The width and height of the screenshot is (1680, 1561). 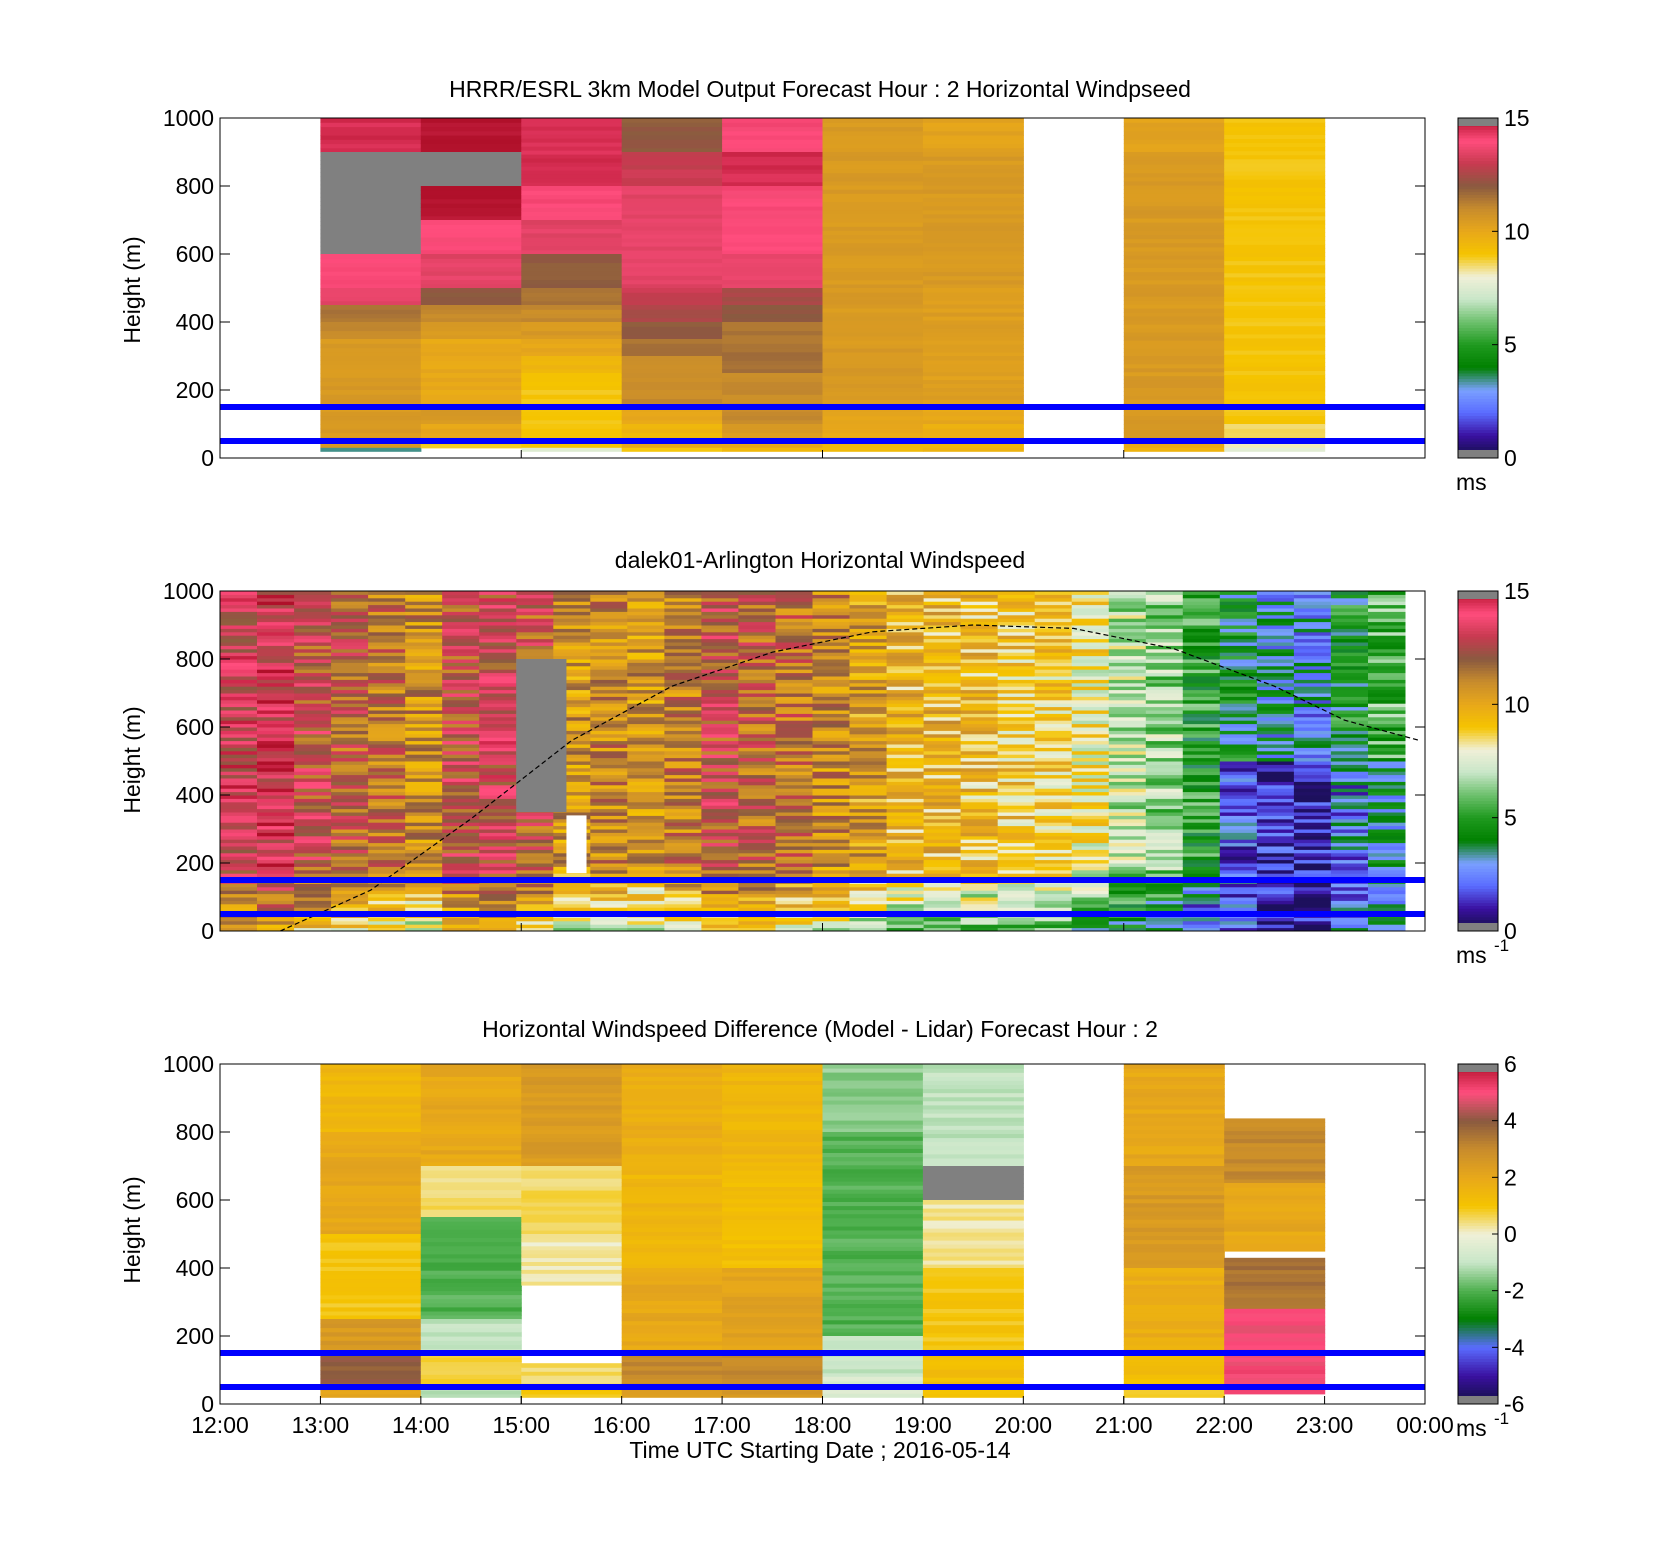 What do you see at coordinates (276, 606) in the screenshot?
I see `lidar-cell-c1-z950` at bounding box center [276, 606].